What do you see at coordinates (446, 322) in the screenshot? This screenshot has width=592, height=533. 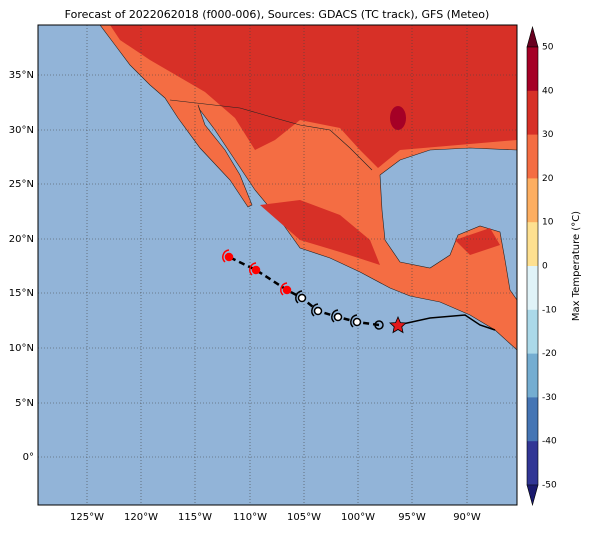 I see `past-track` at bounding box center [446, 322].